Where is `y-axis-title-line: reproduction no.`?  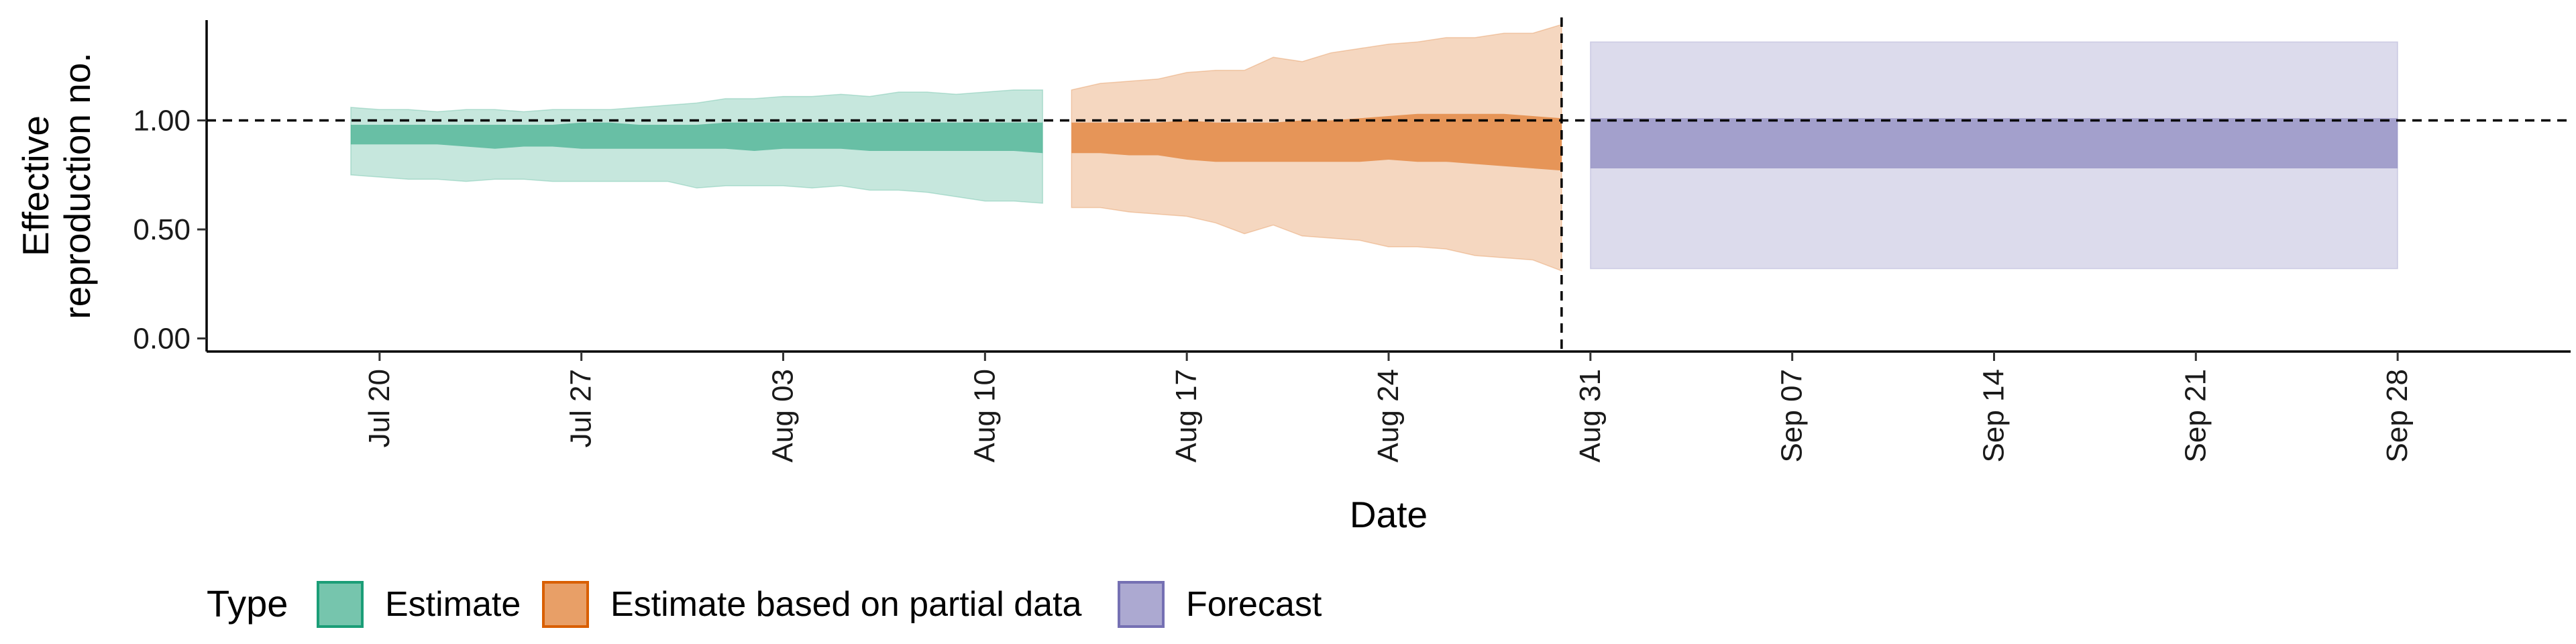
y-axis-title-line: reproduction no. is located at coordinates (77, 185).